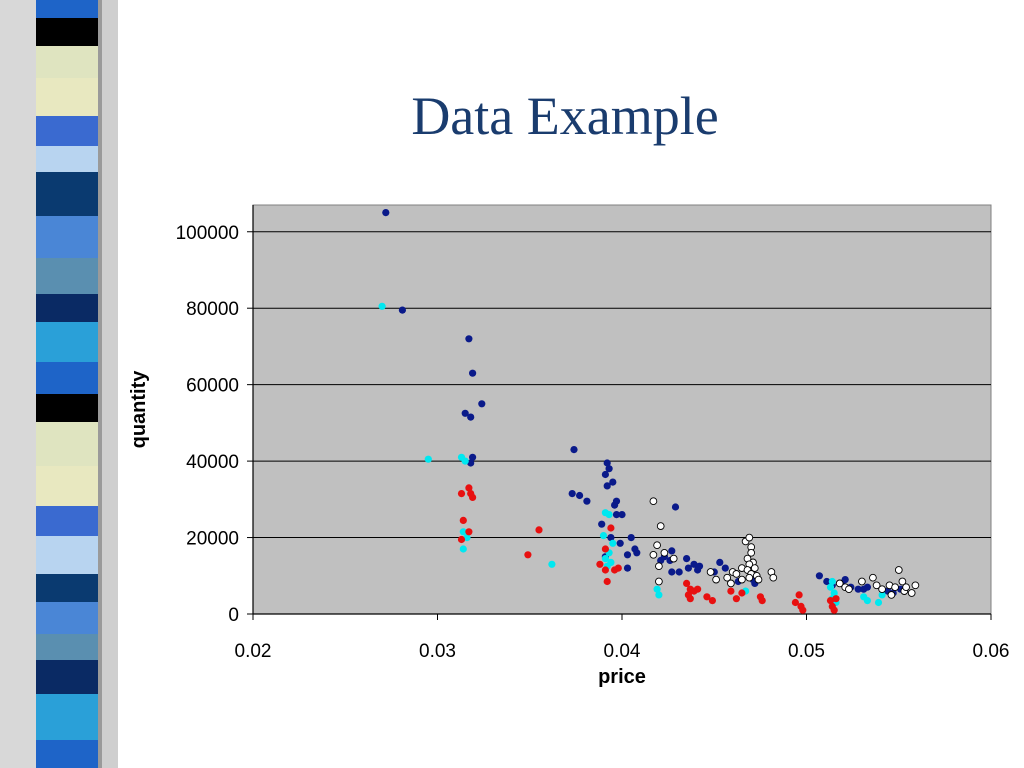  What do you see at coordinates (622, 638) in the screenshot?
I see `x-axis-ticks: 0.02 0.03 0.04 0.05 0.06` at bounding box center [622, 638].